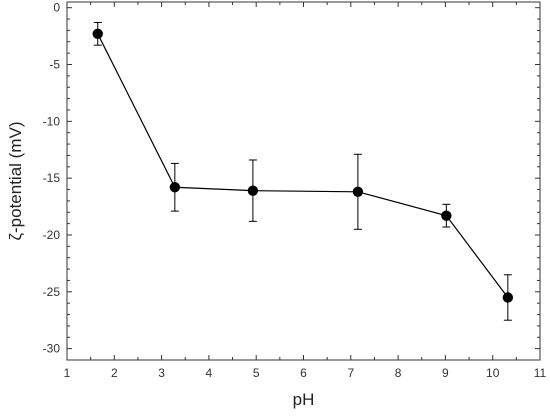 This screenshot has width=550, height=416. What do you see at coordinates (15, 181) in the screenshot?
I see `y-axis-label: ζ-potential (mV)` at bounding box center [15, 181].